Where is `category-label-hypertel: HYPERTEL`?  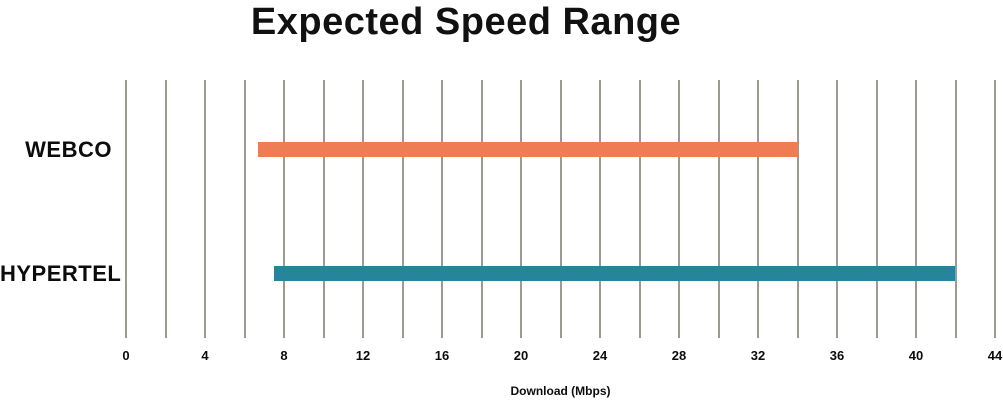
category-label-hypertel: HYPERTEL is located at coordinates (61, 273).